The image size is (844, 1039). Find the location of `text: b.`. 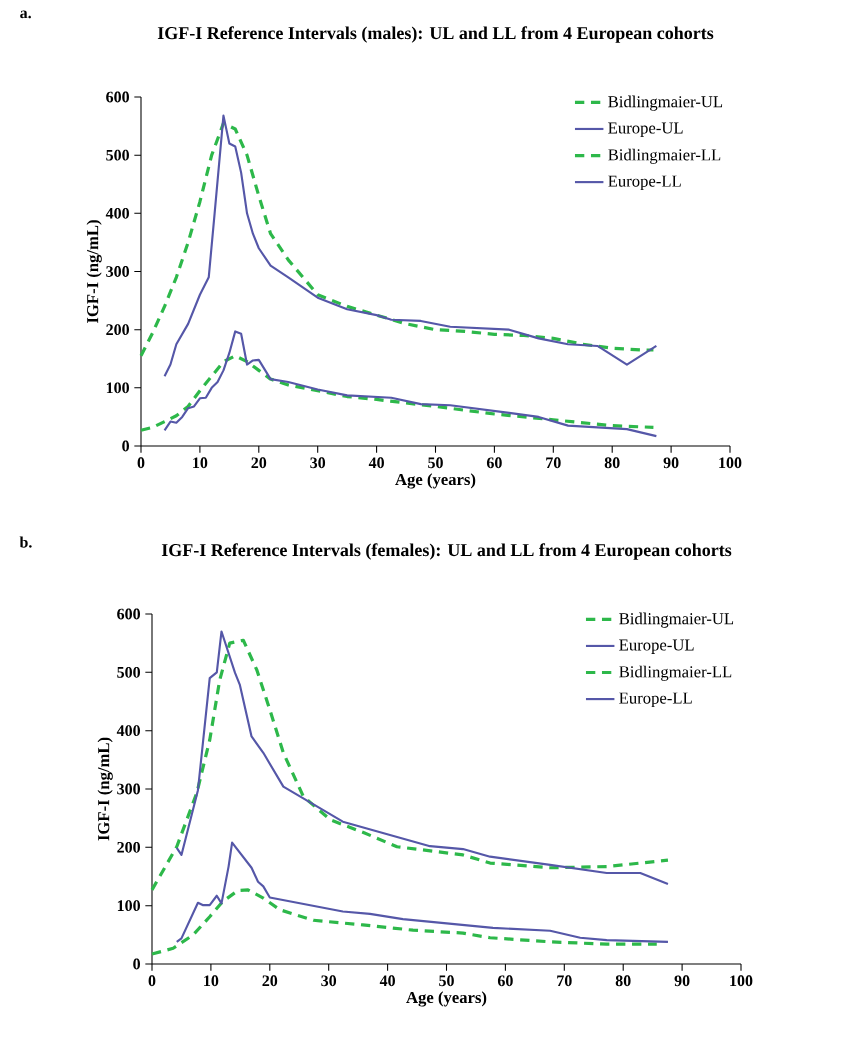

text: b. is located at coordinates (25, 542).